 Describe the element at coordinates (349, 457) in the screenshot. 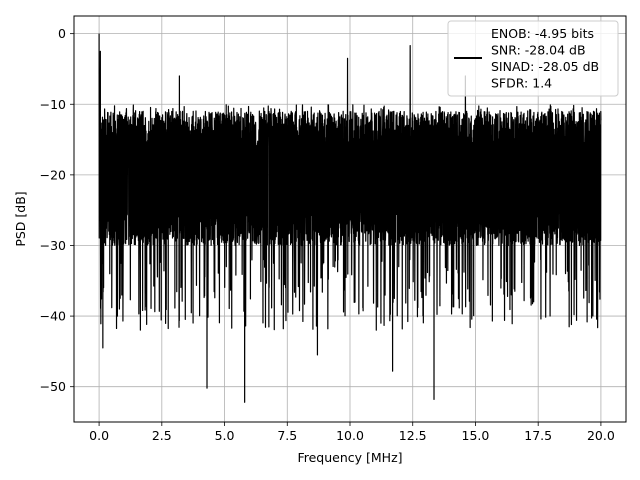

I see `x-axis-label: Frequency [MHz]` at that location.